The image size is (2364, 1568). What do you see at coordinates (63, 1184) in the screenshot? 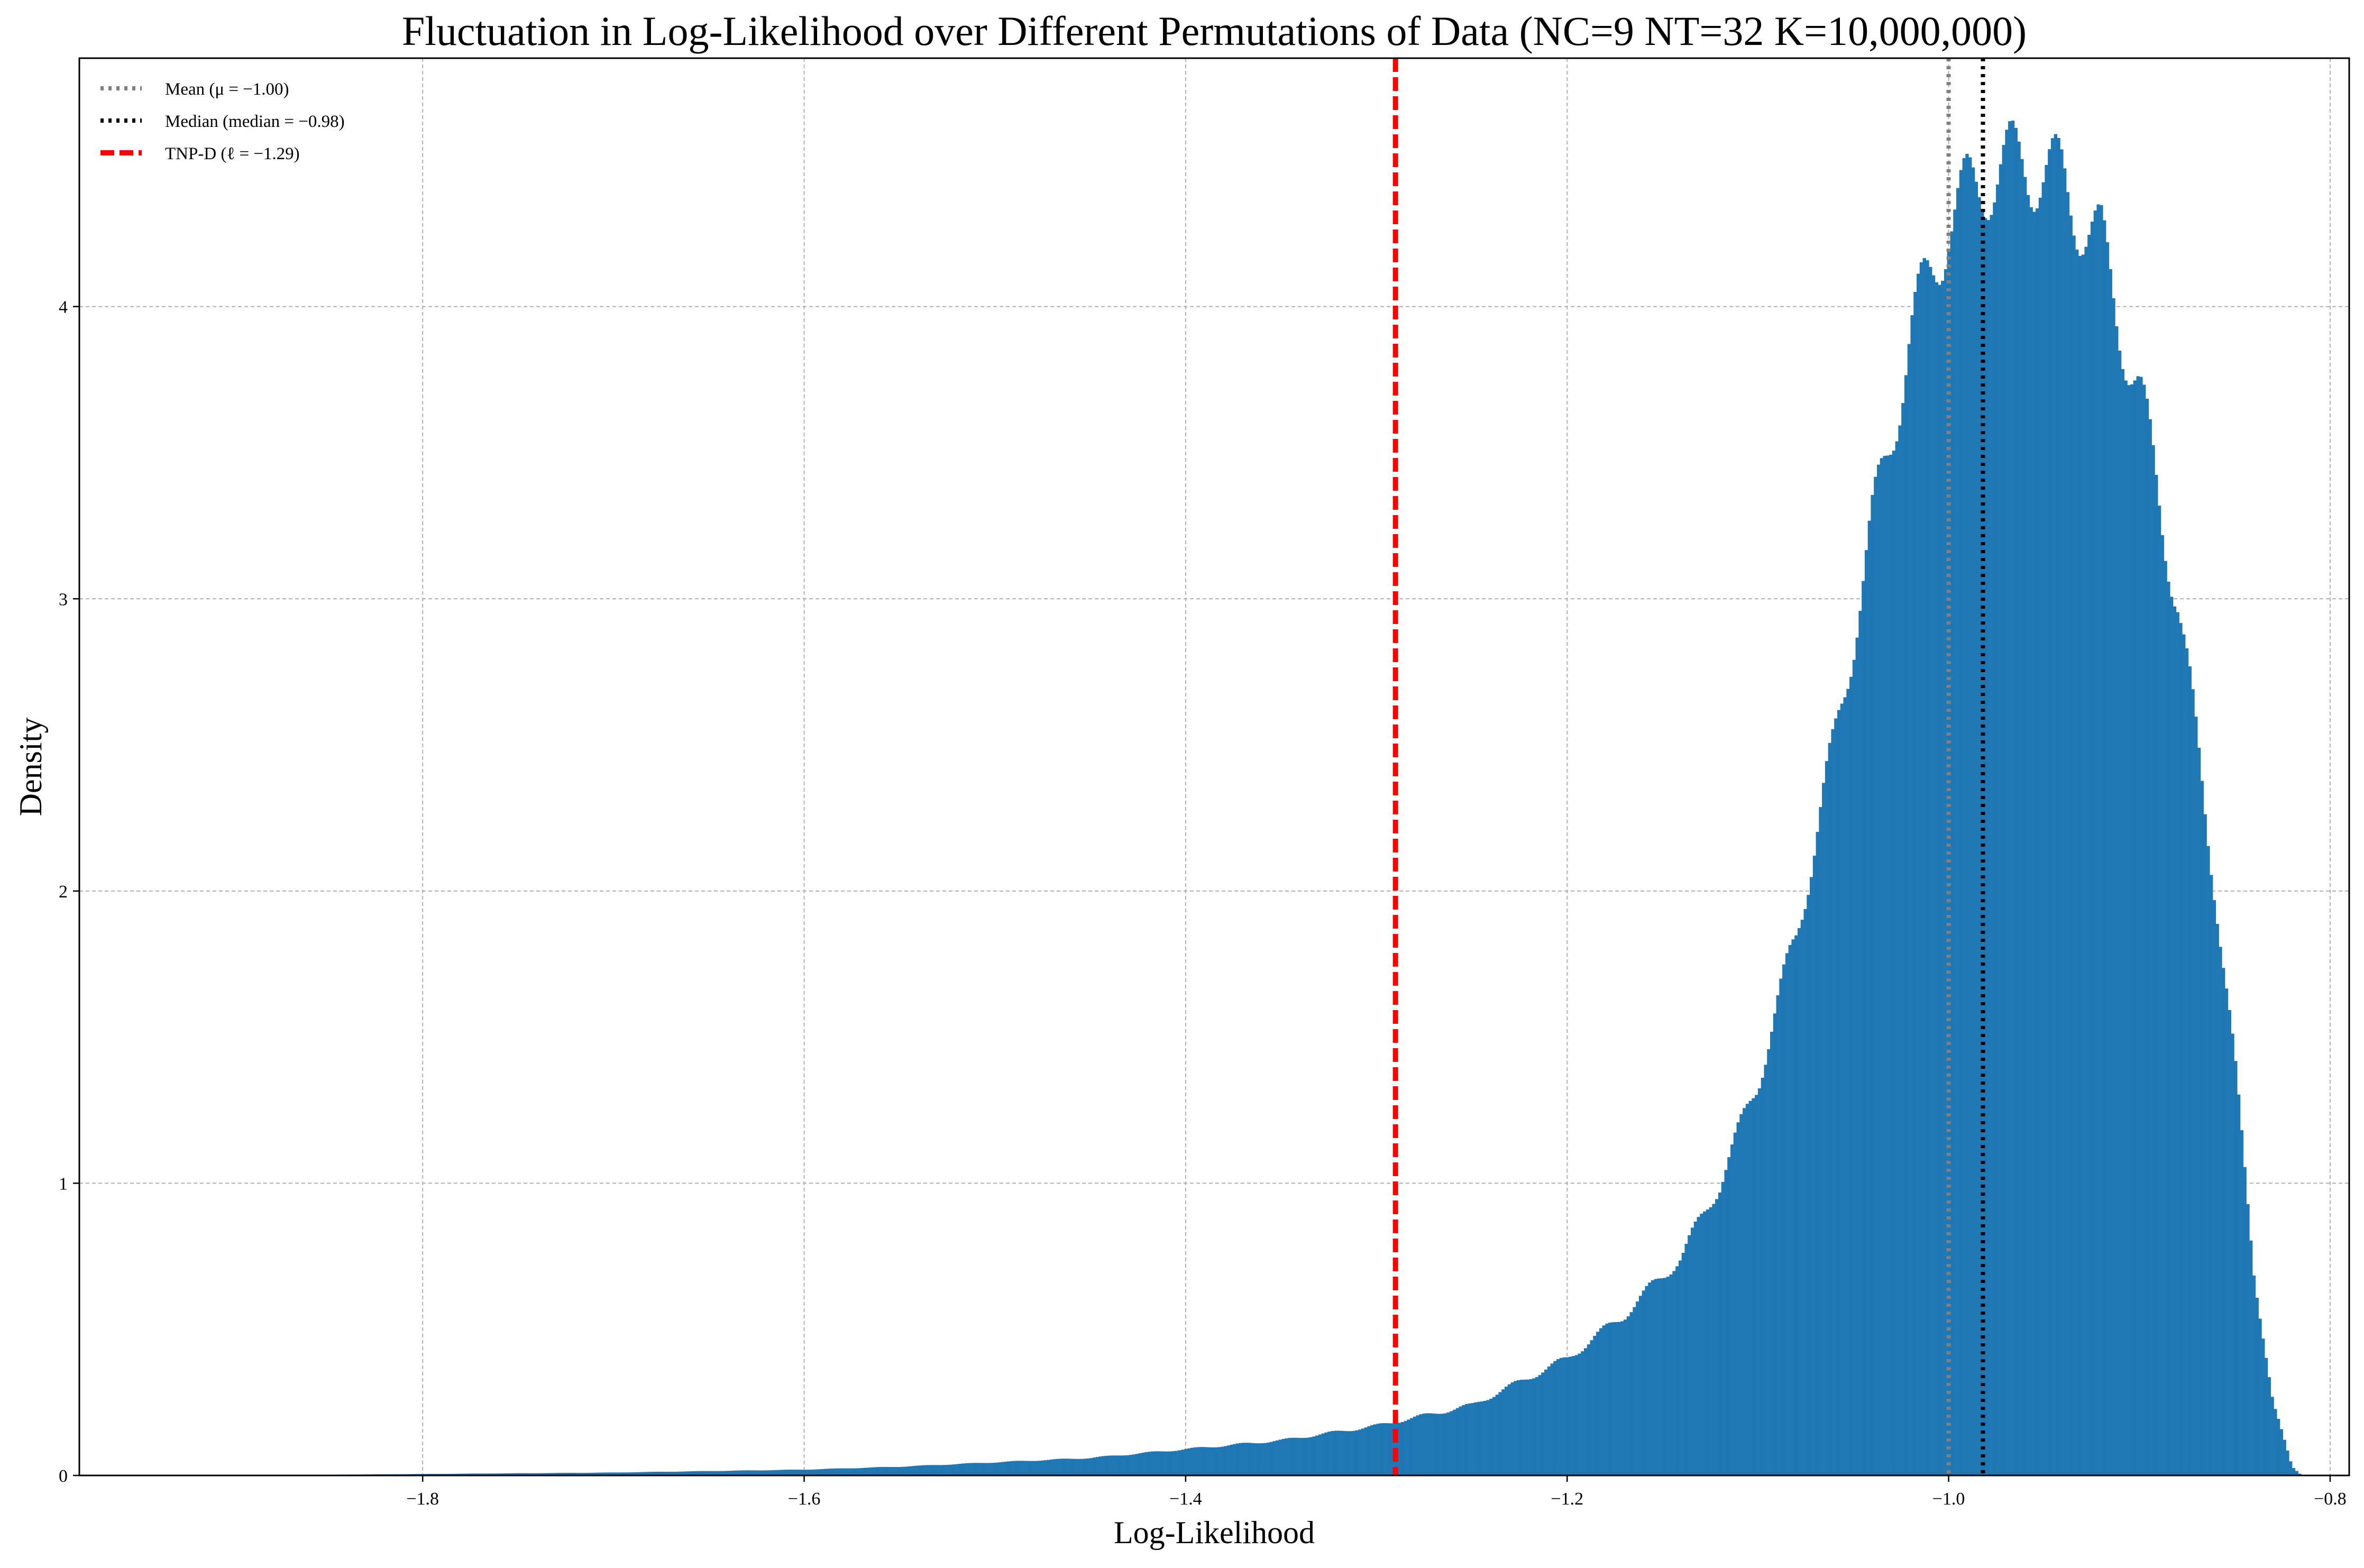
I see `y-tick-label: 1` at bounding box center [63, 1184].